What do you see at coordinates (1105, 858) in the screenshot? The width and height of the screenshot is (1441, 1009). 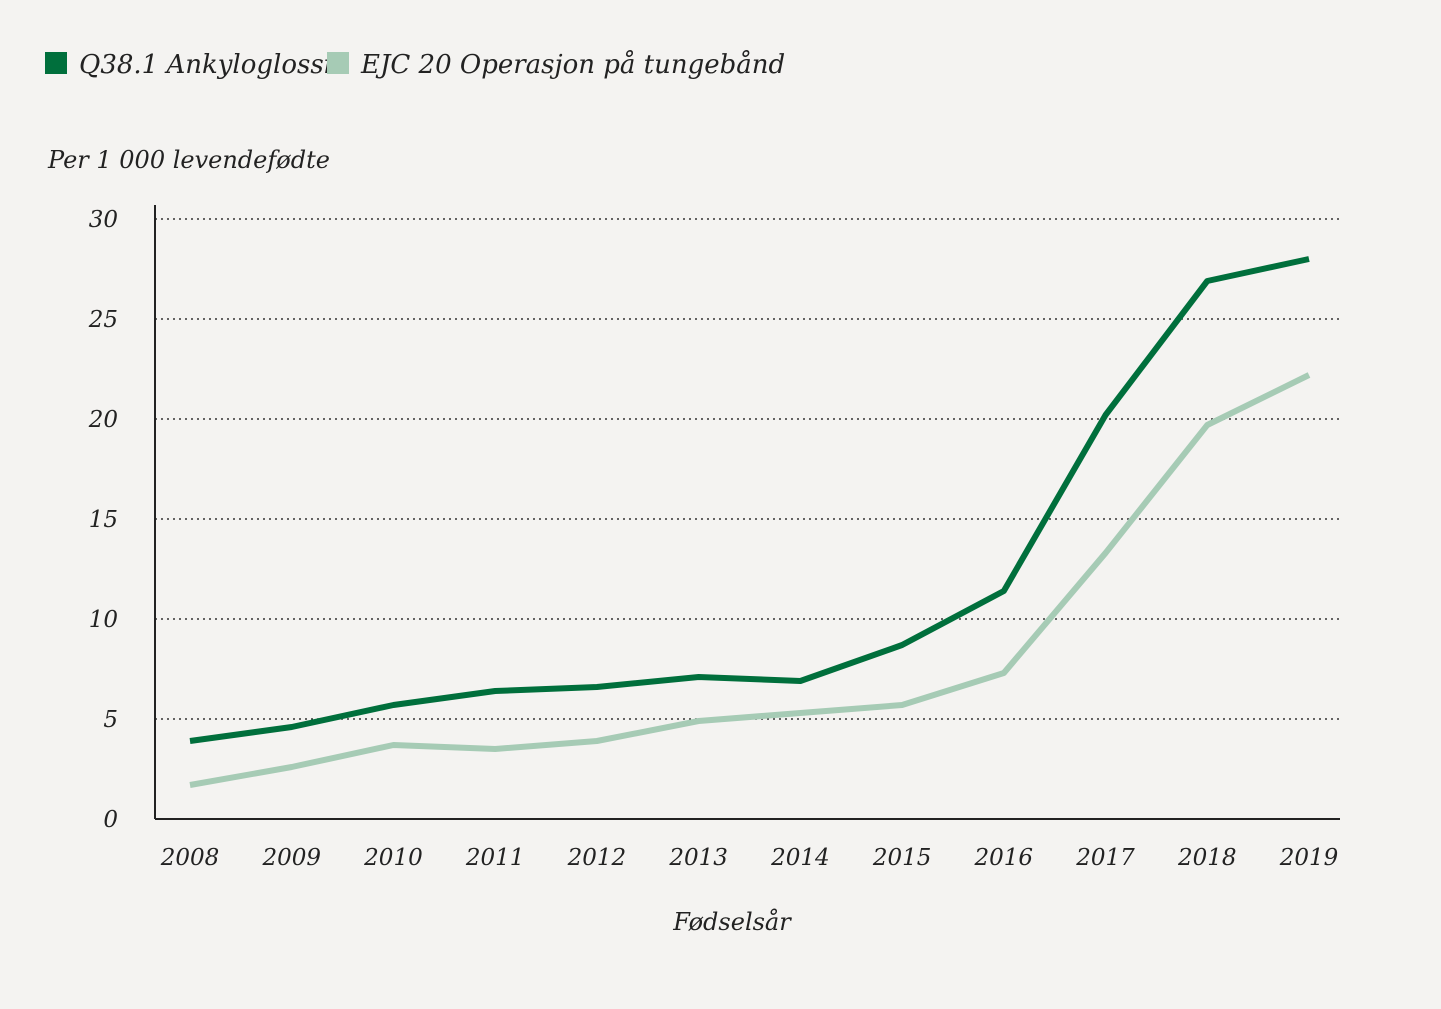 I see `x-tick-label: 2017` at bounding box center [1105, 858].